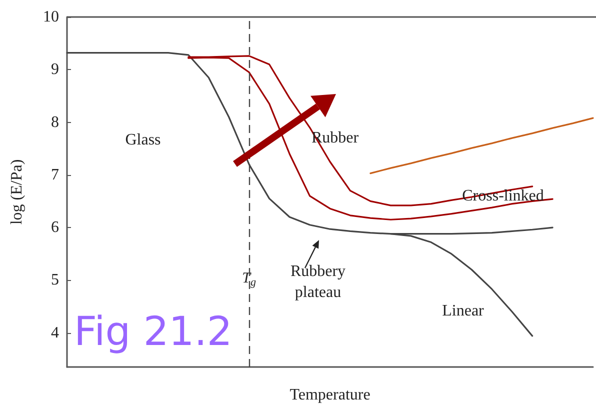 The height and width of the screenshot is (408, 596). Describe the element at coordinates (463, 311) in the screenshot. I see `annotation: Linear` at that location.